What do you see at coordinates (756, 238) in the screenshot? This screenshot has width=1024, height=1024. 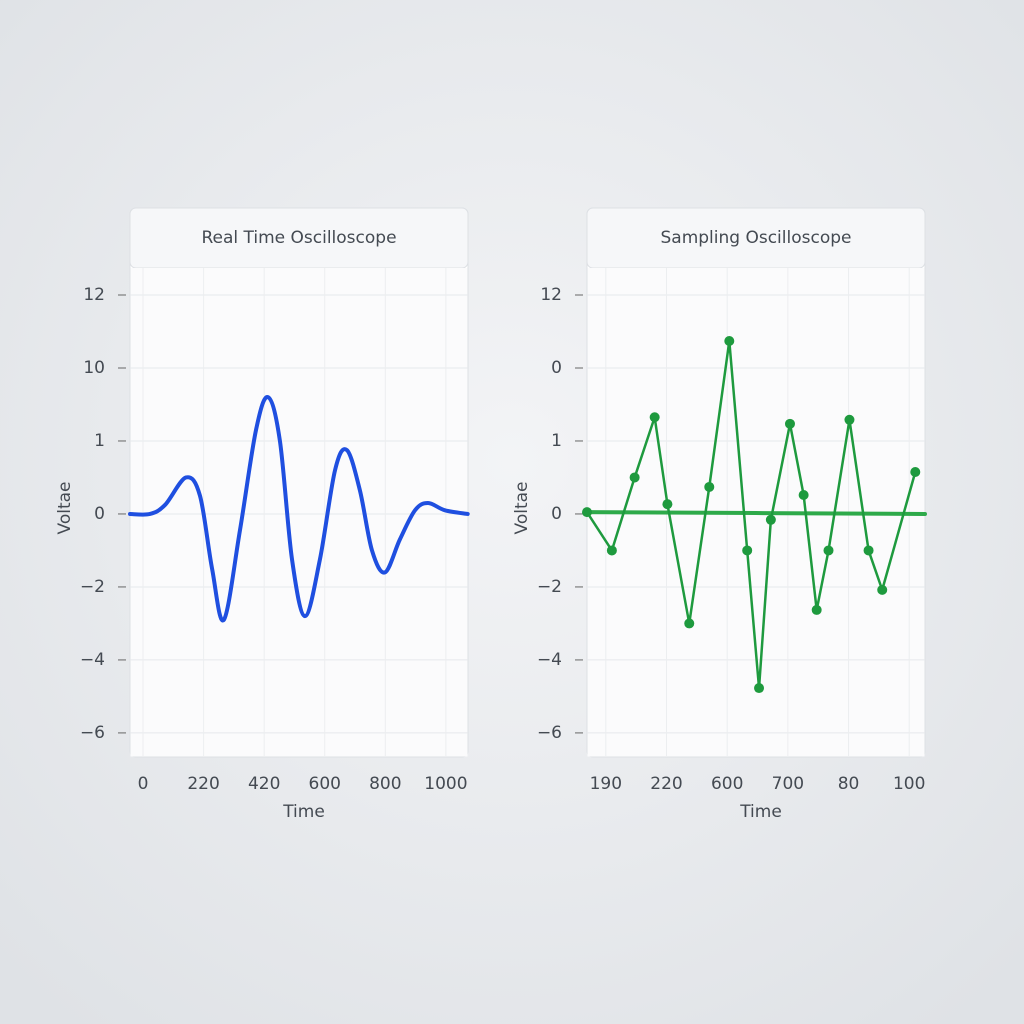 I see `chart-title: Sampling Oscilloscope` at bounding box center [756, 238].